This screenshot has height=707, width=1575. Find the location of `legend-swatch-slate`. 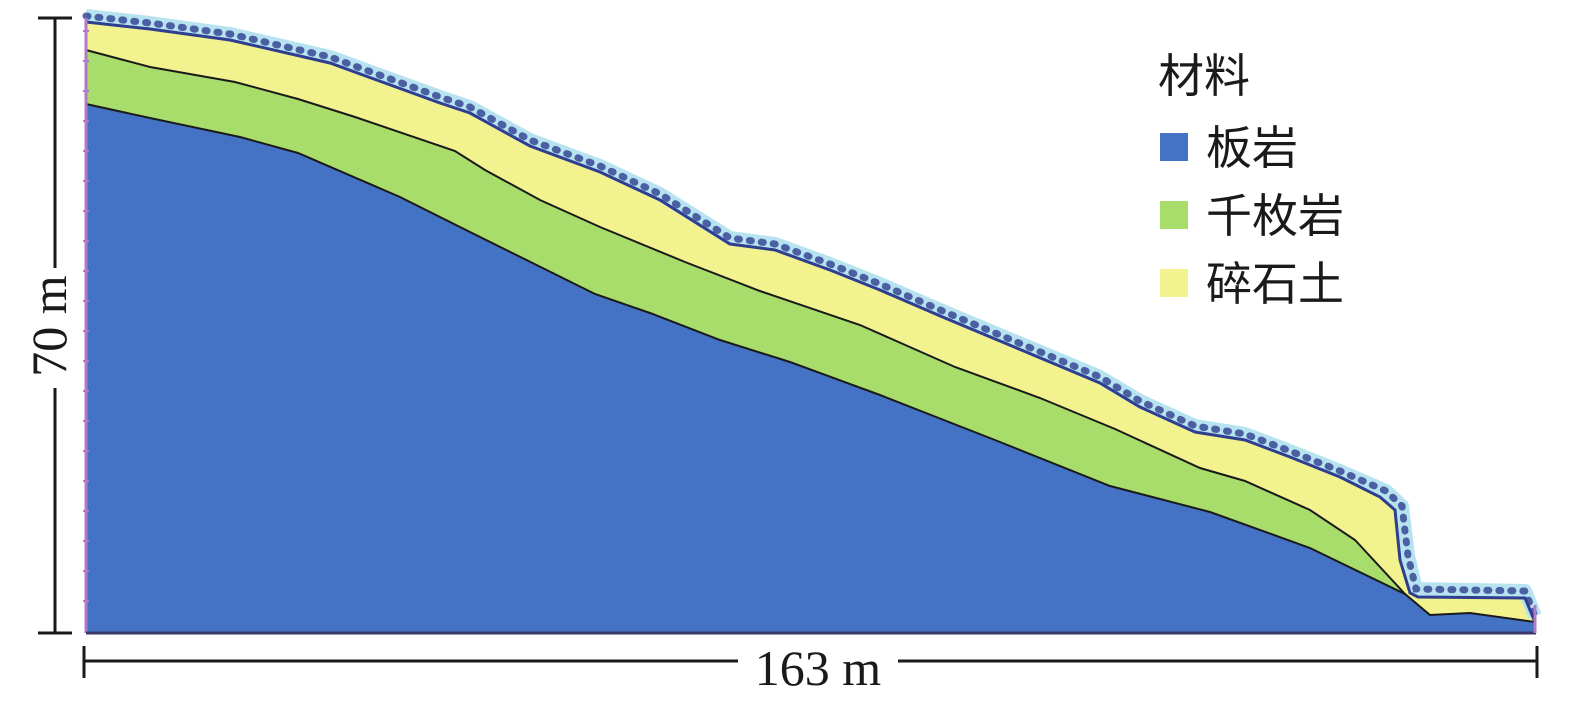

legend-swatch-slate is located at coordinates (1174, 147).